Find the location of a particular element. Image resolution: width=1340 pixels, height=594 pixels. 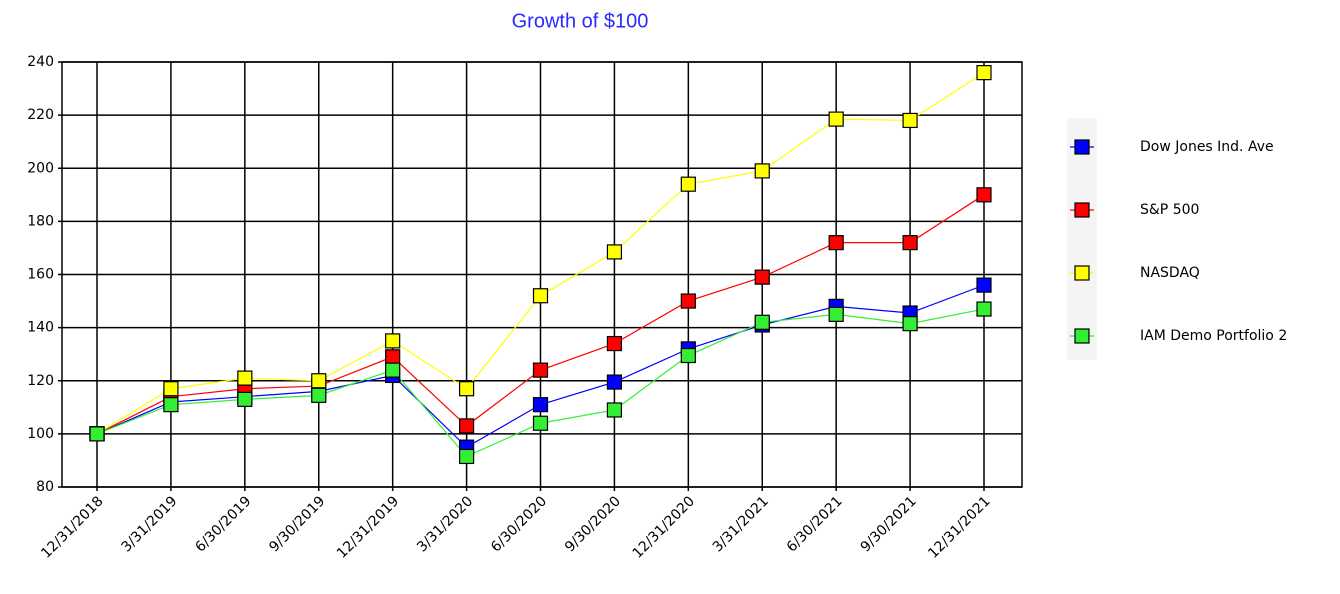

y-tick-label: 120 is located at coordinates (40, 381).